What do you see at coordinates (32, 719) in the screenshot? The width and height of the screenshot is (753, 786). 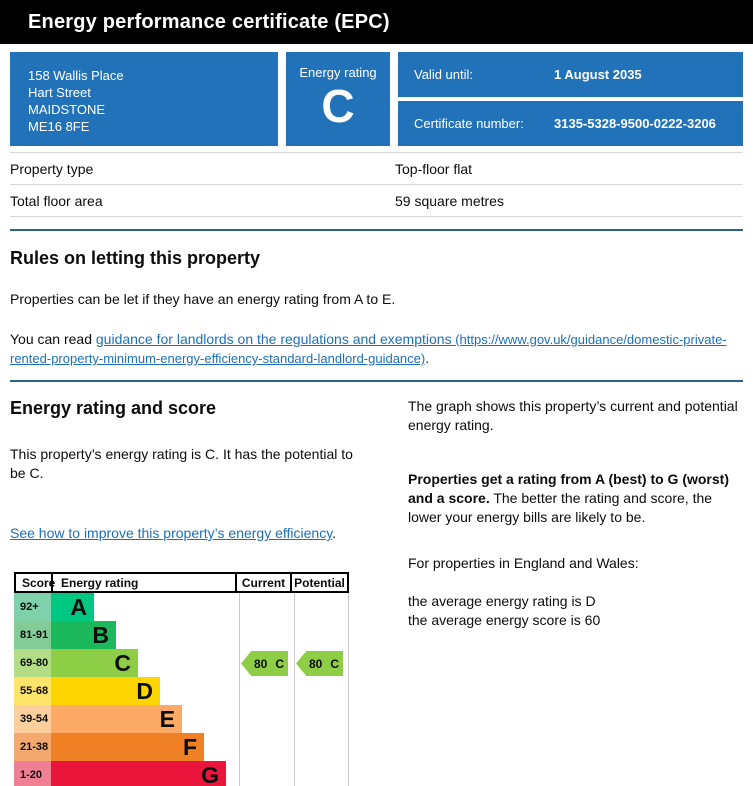 I see `score-range-label: 39-54` at bounding box center [32, 719].